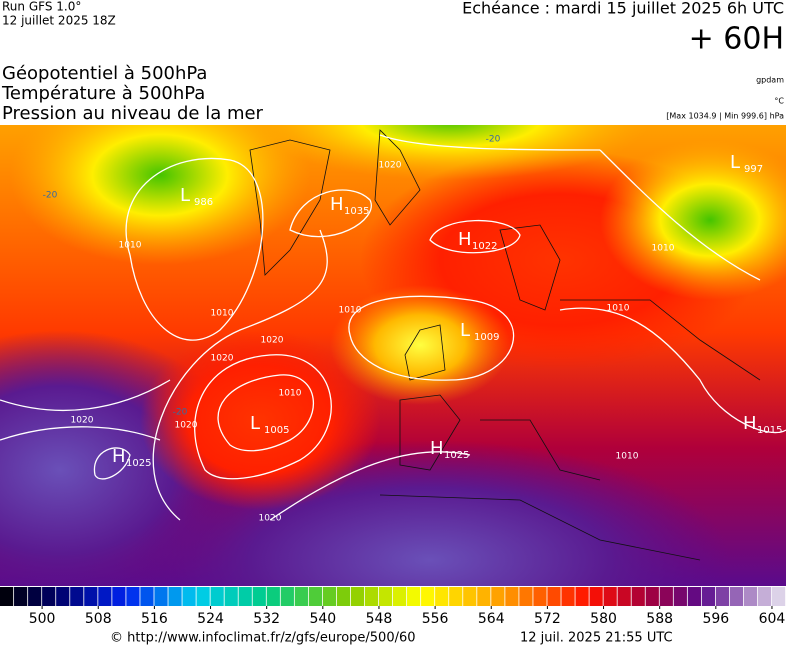 Image resolution: width=786 pixels, height=652 pixels. What do you see at coordinates (210, 619) in the screenshot?
I see `colorbar-label: 524` at bounding box center [210, 619].